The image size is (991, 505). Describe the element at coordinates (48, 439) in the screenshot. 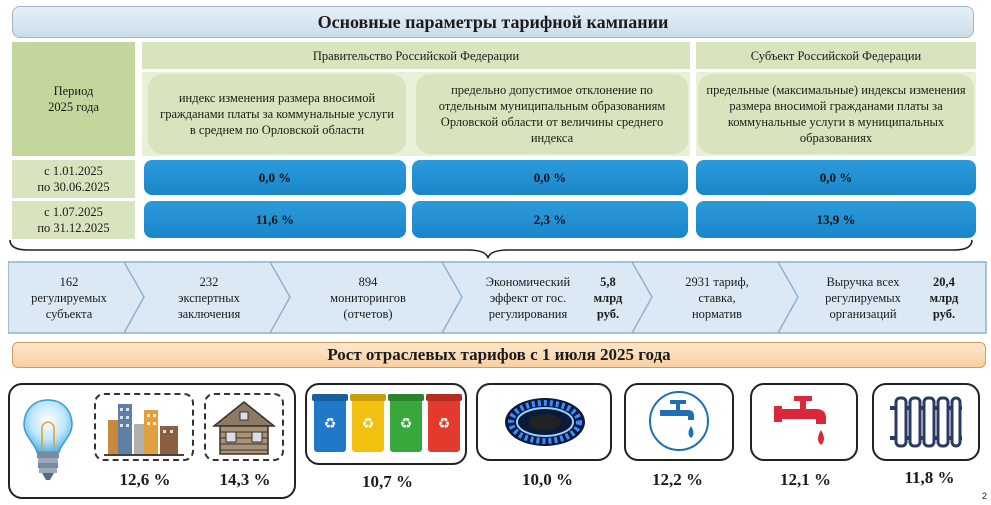

I see `light-bulb-icon` at that location.